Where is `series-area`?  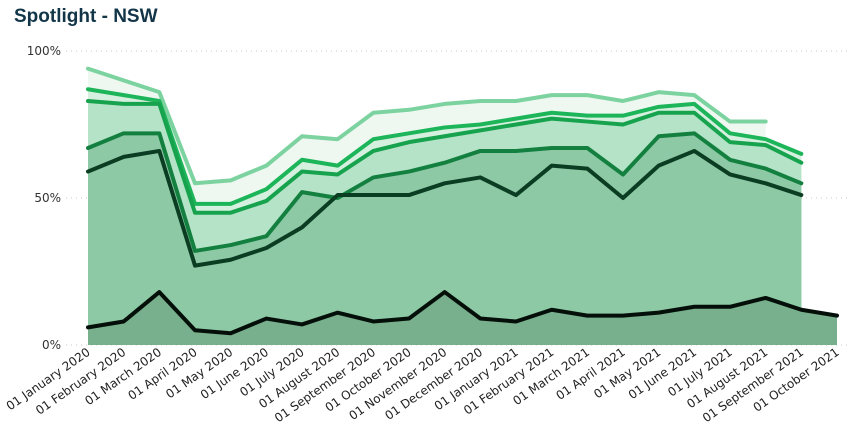 series-area is located at coordinates (462, 318).